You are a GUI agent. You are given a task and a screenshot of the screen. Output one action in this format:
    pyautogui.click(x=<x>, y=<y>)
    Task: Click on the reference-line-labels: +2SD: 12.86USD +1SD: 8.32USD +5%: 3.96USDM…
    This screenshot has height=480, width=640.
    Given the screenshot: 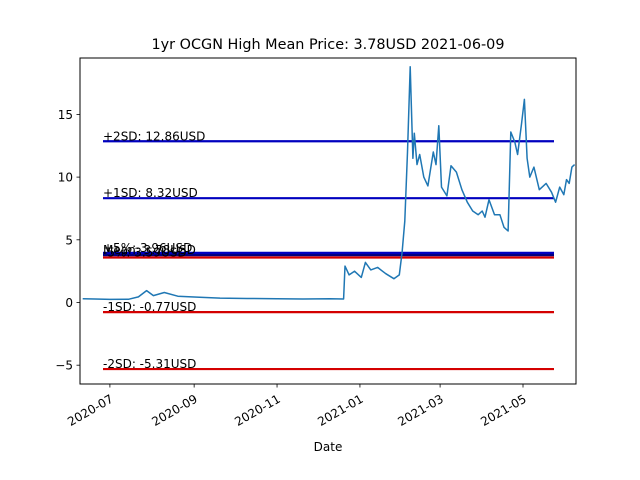 What is the action you would take?
    pyautogui.click(x=154, y=250)
    